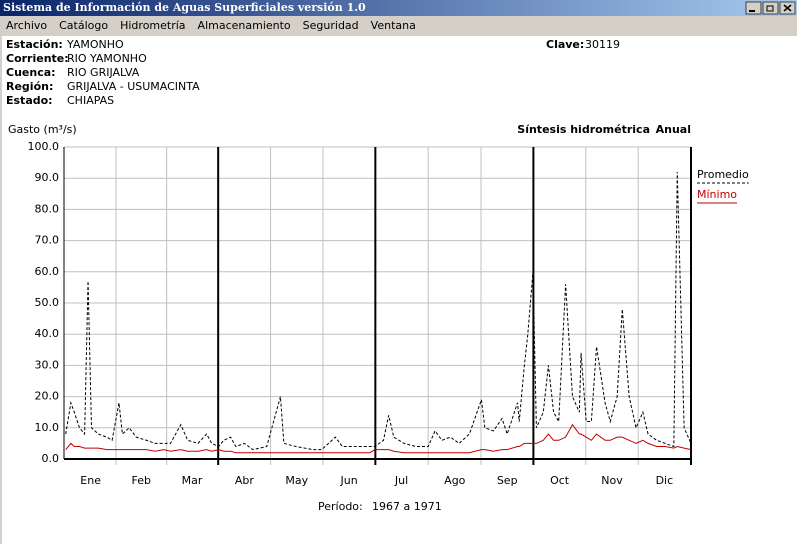 This screenshot has height=544, width=797. What do you see at coordinates (29, 100) in the screenshot?
I see `field-label: Estado:` at bounding box center [29, 100].